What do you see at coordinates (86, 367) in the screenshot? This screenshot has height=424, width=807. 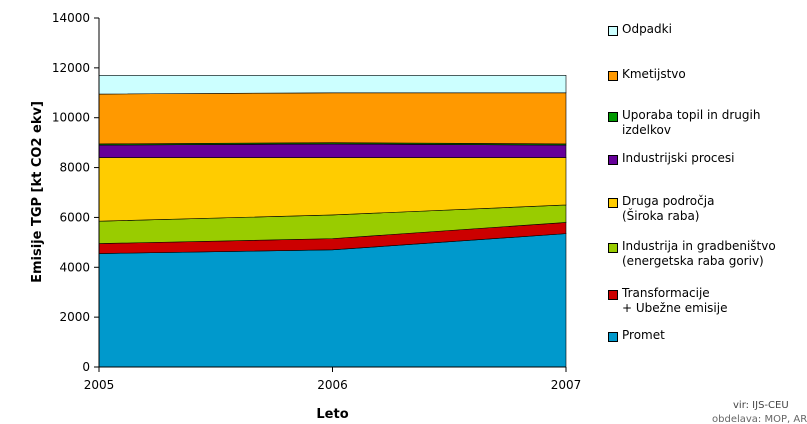 I see `y-tick-label: 0` at bounding box center [86, 367].